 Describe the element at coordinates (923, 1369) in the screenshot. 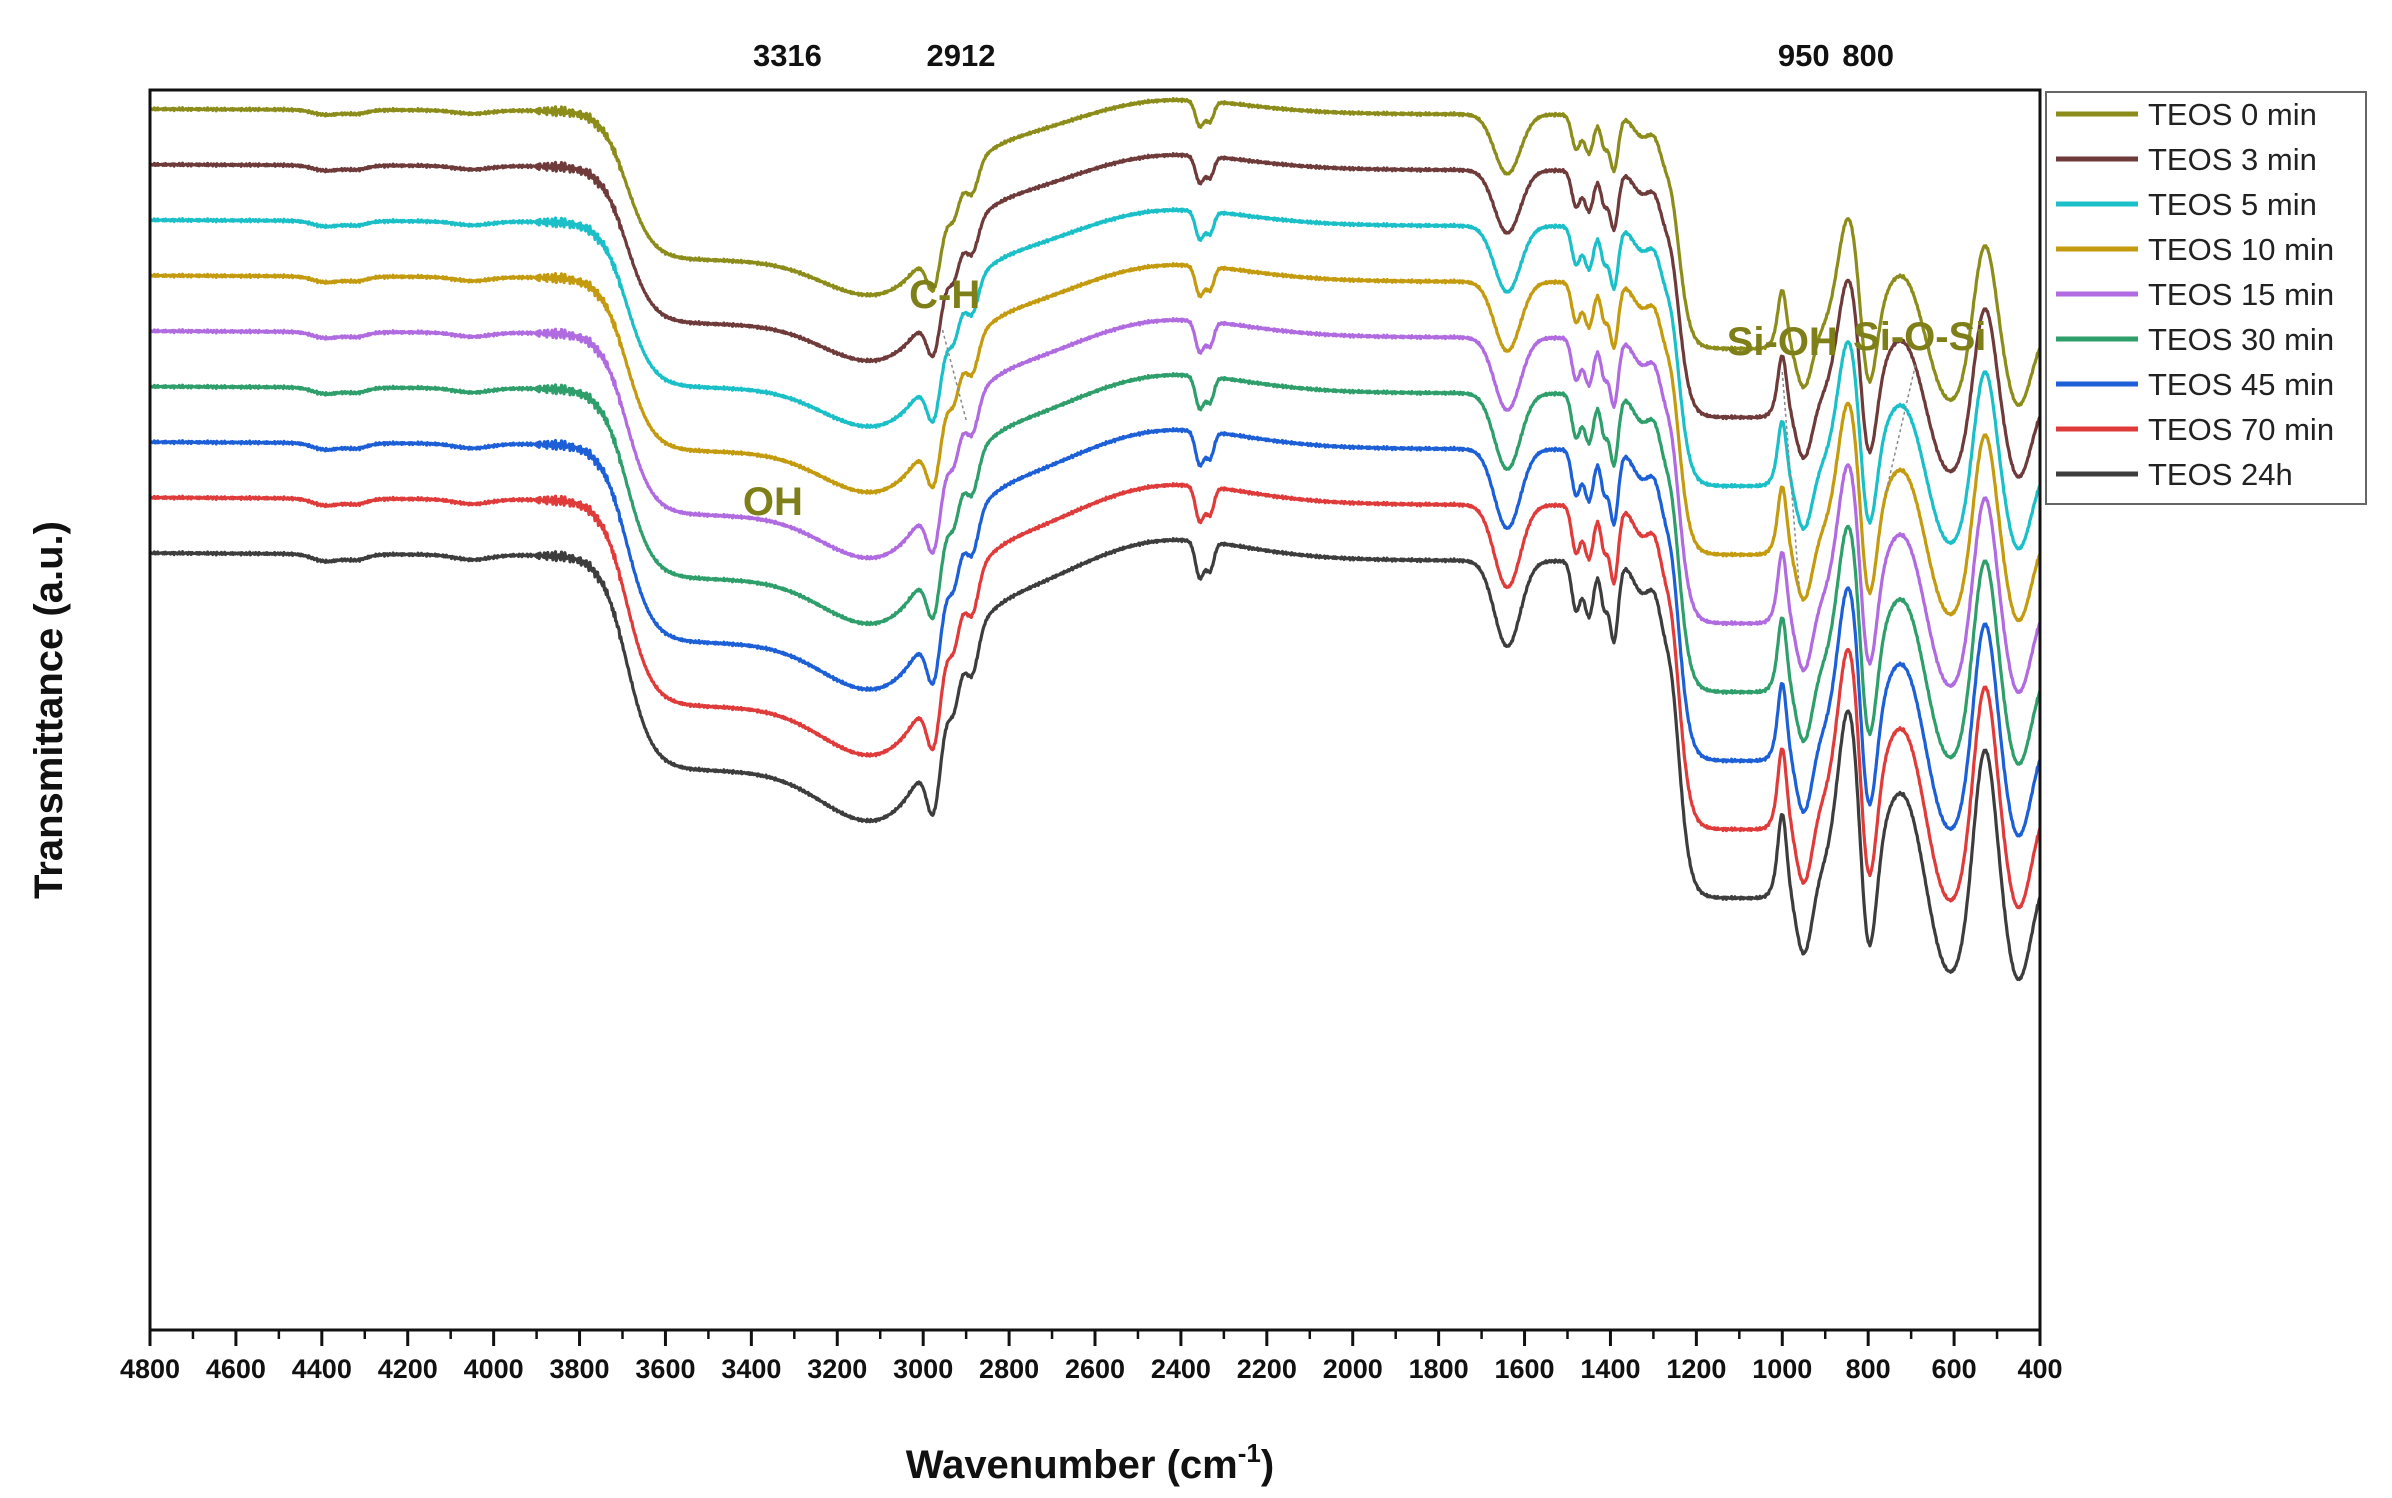

I see `x-tick-label: 3000` at that location.